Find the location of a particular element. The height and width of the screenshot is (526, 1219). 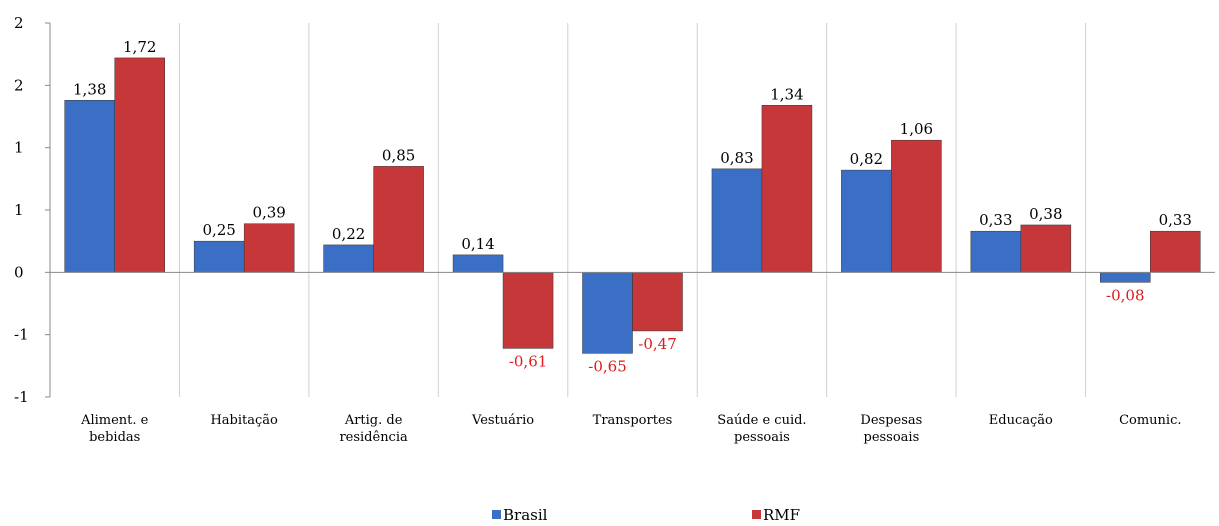

value-label: 0,83 is located at coordinates (736, 158).